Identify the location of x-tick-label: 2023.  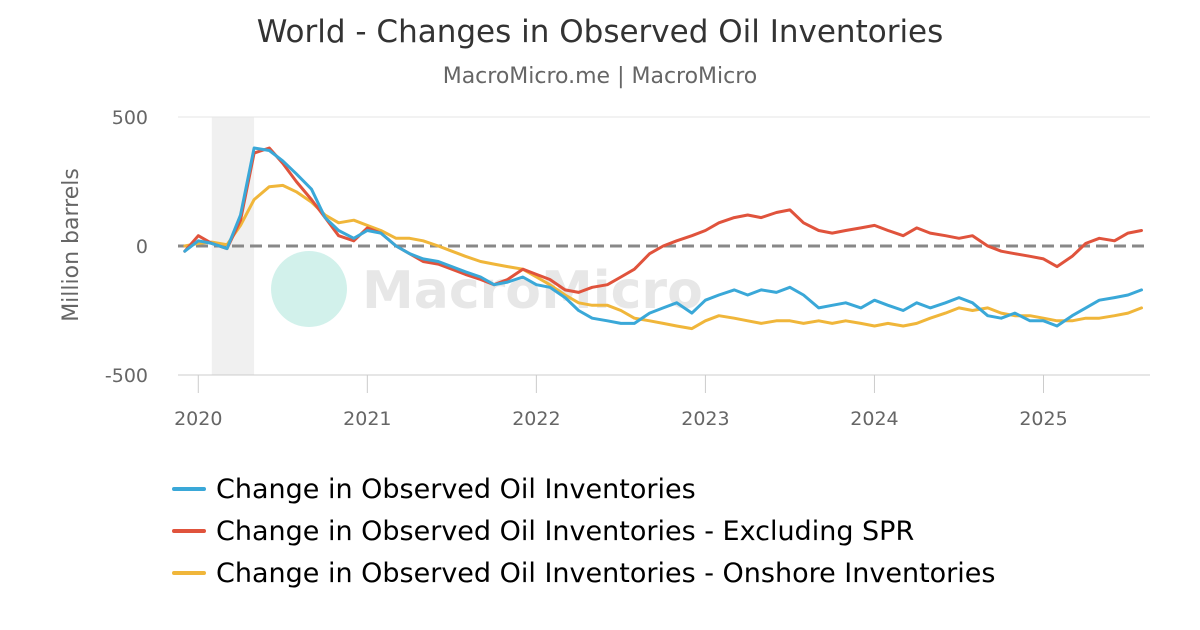
(705, 419).